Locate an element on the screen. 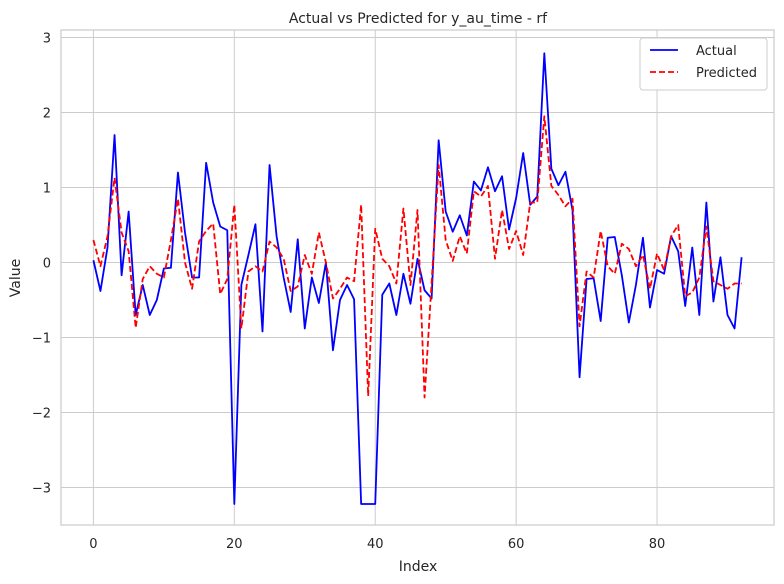 The height and width of the screenshot is (584, 784). legend-label-predicted: Predicted is located at coordinates (726, 73).